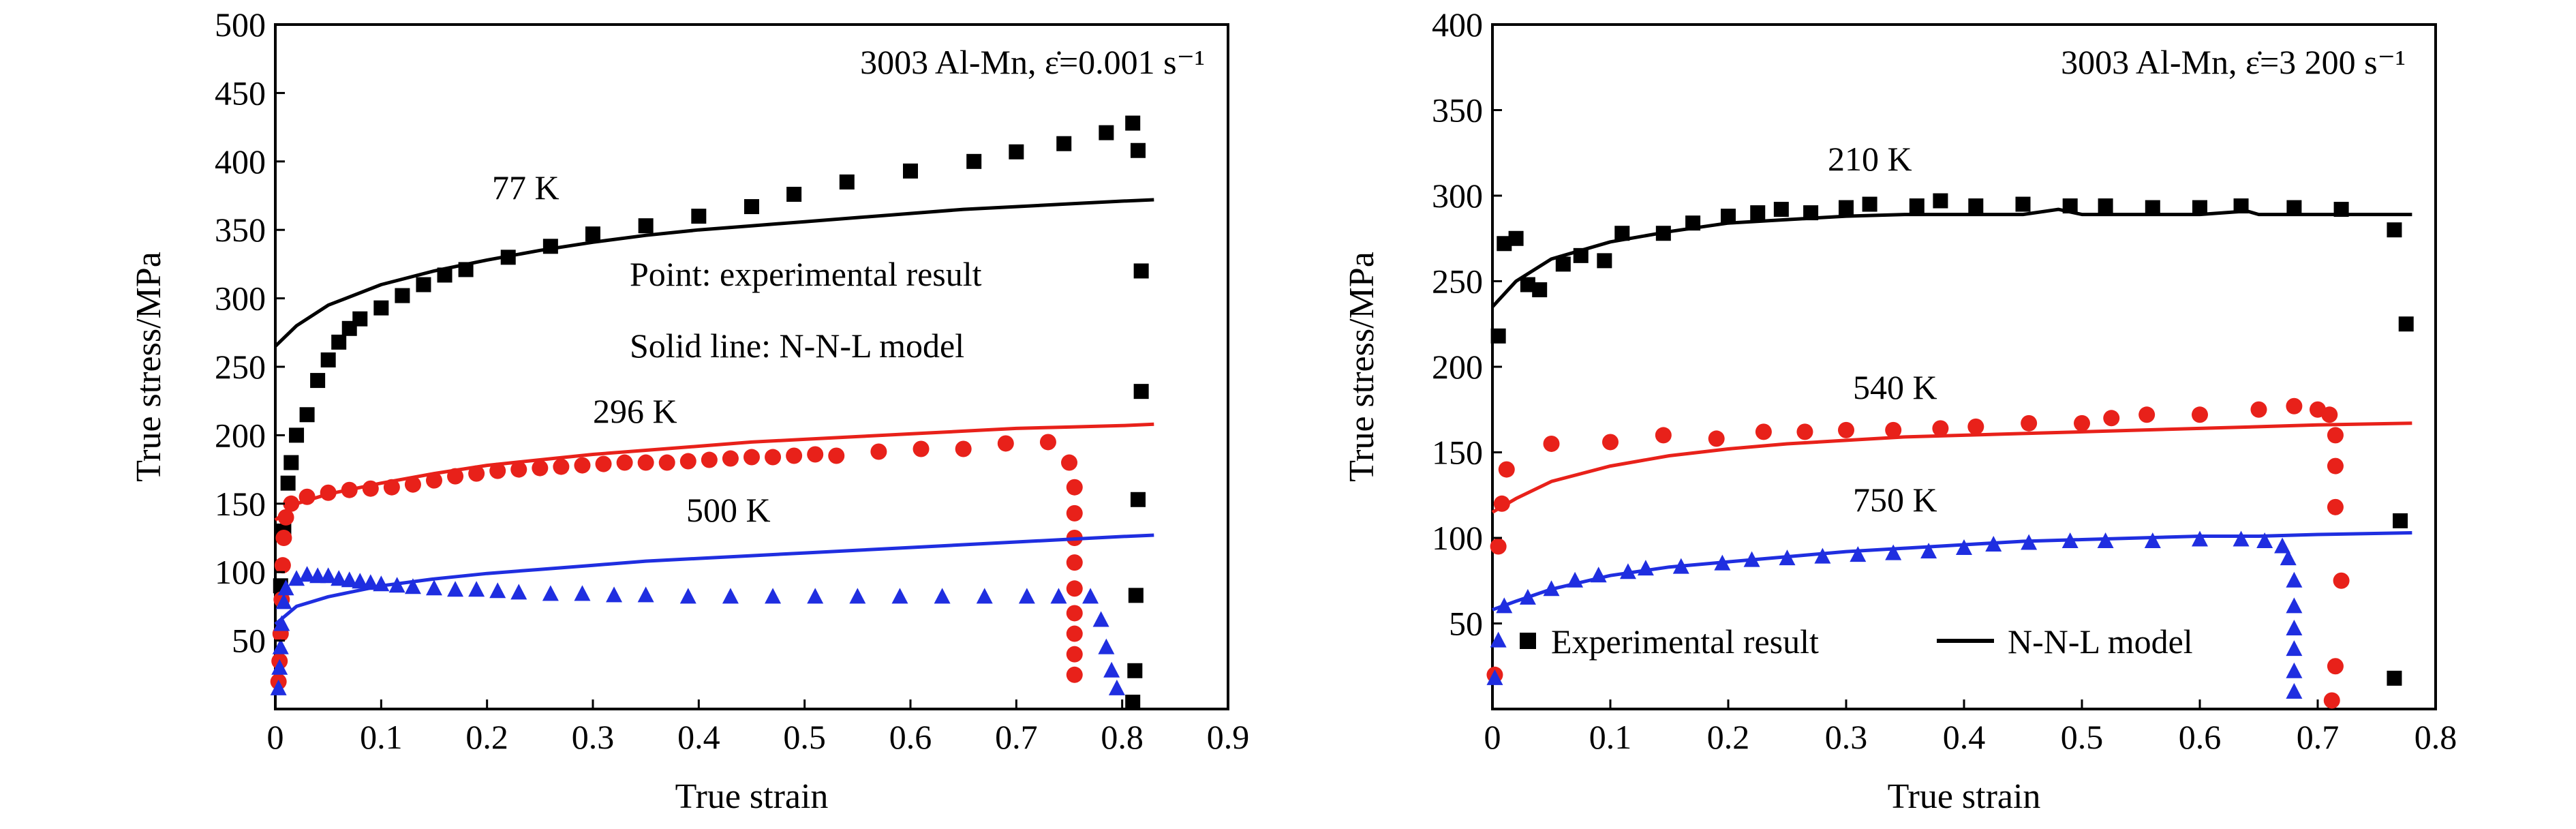 This screenshot has width=2576, height=829. Describe the element at coordinates (1952, 467) in the screenshot. I see `right-model-line-540-k` at that location.